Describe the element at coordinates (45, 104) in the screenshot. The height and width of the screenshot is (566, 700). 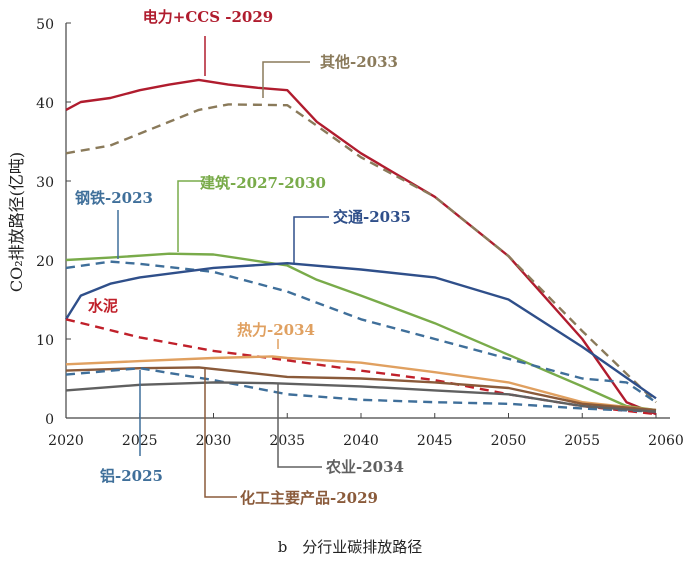
I see `y-tick-label: 40` at that location.